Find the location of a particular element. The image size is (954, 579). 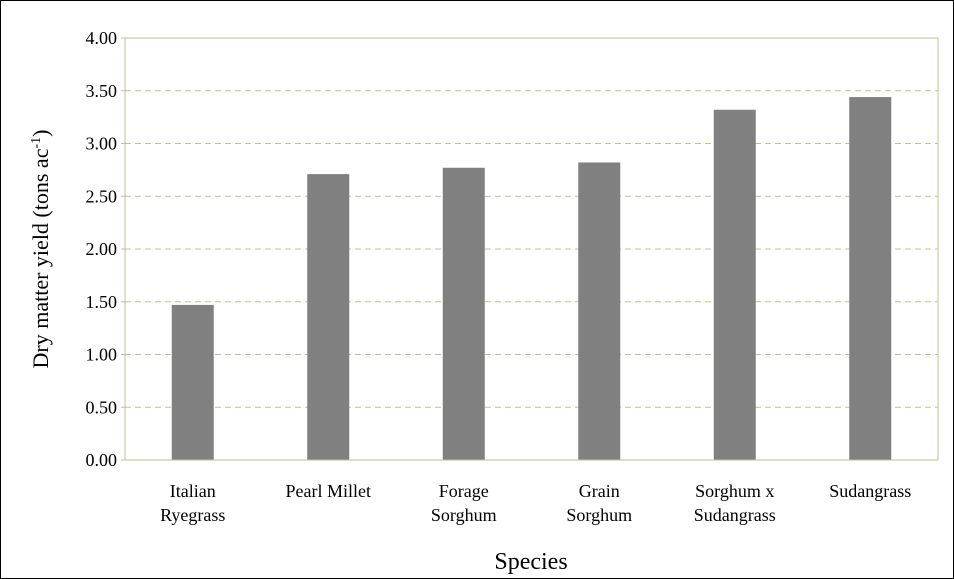

y-tick-label: 4.00 is located at coordinates (102, 38).